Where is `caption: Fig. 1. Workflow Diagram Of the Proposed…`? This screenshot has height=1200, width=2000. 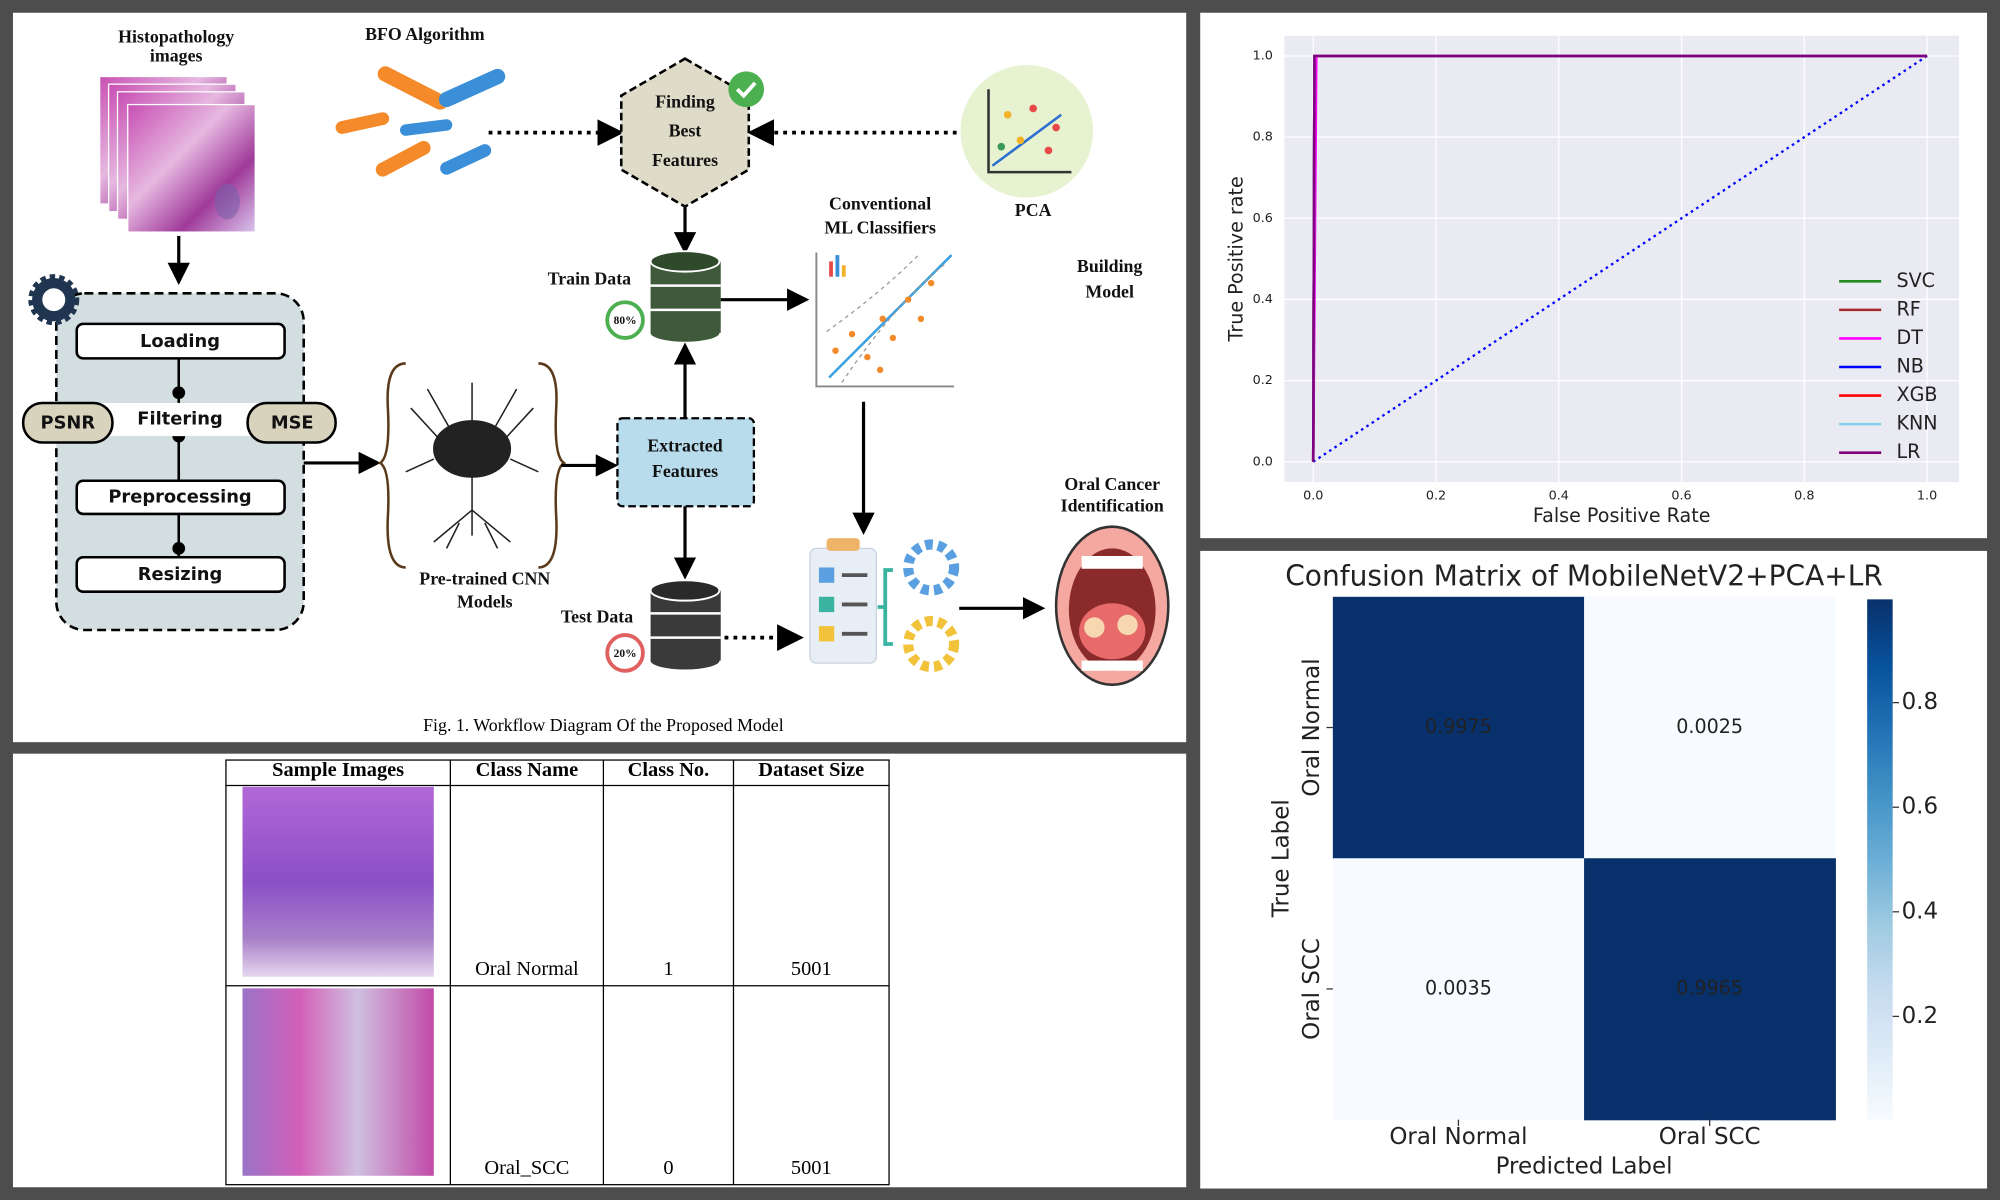 caption: Fig. 1. Workflow Diagram Of the Proposed… is located at coordinates (603, 725).